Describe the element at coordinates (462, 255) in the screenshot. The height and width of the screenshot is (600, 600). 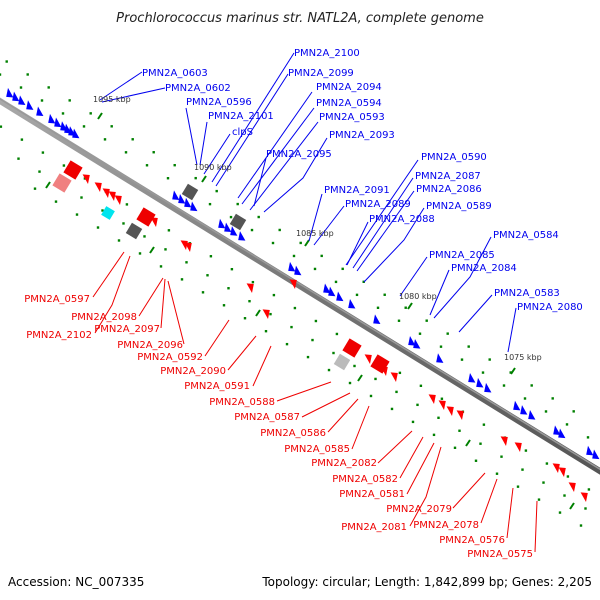
I see `forward-gene-label: PMN2A_2085` at that location.